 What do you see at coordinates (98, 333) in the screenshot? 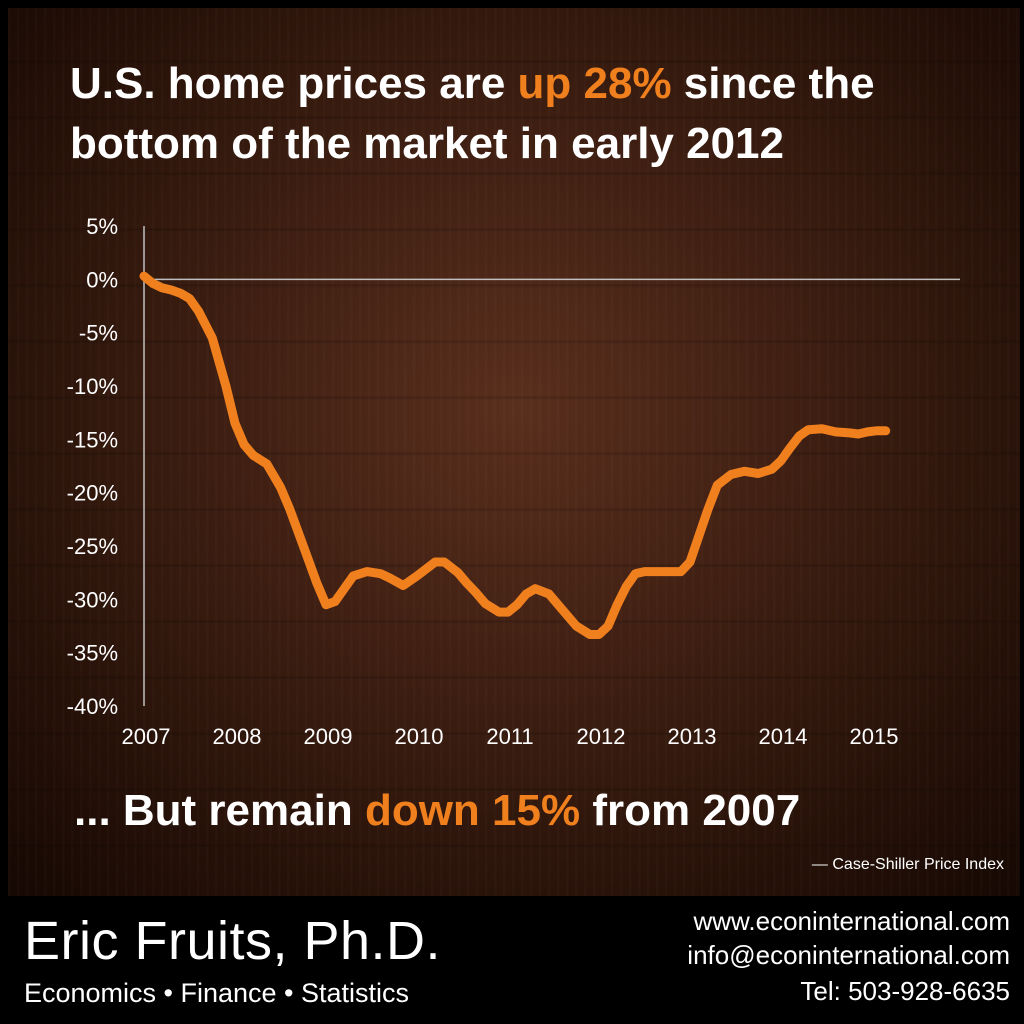
I see `y-tick-label: -5%` at bounding box center [98, 333].